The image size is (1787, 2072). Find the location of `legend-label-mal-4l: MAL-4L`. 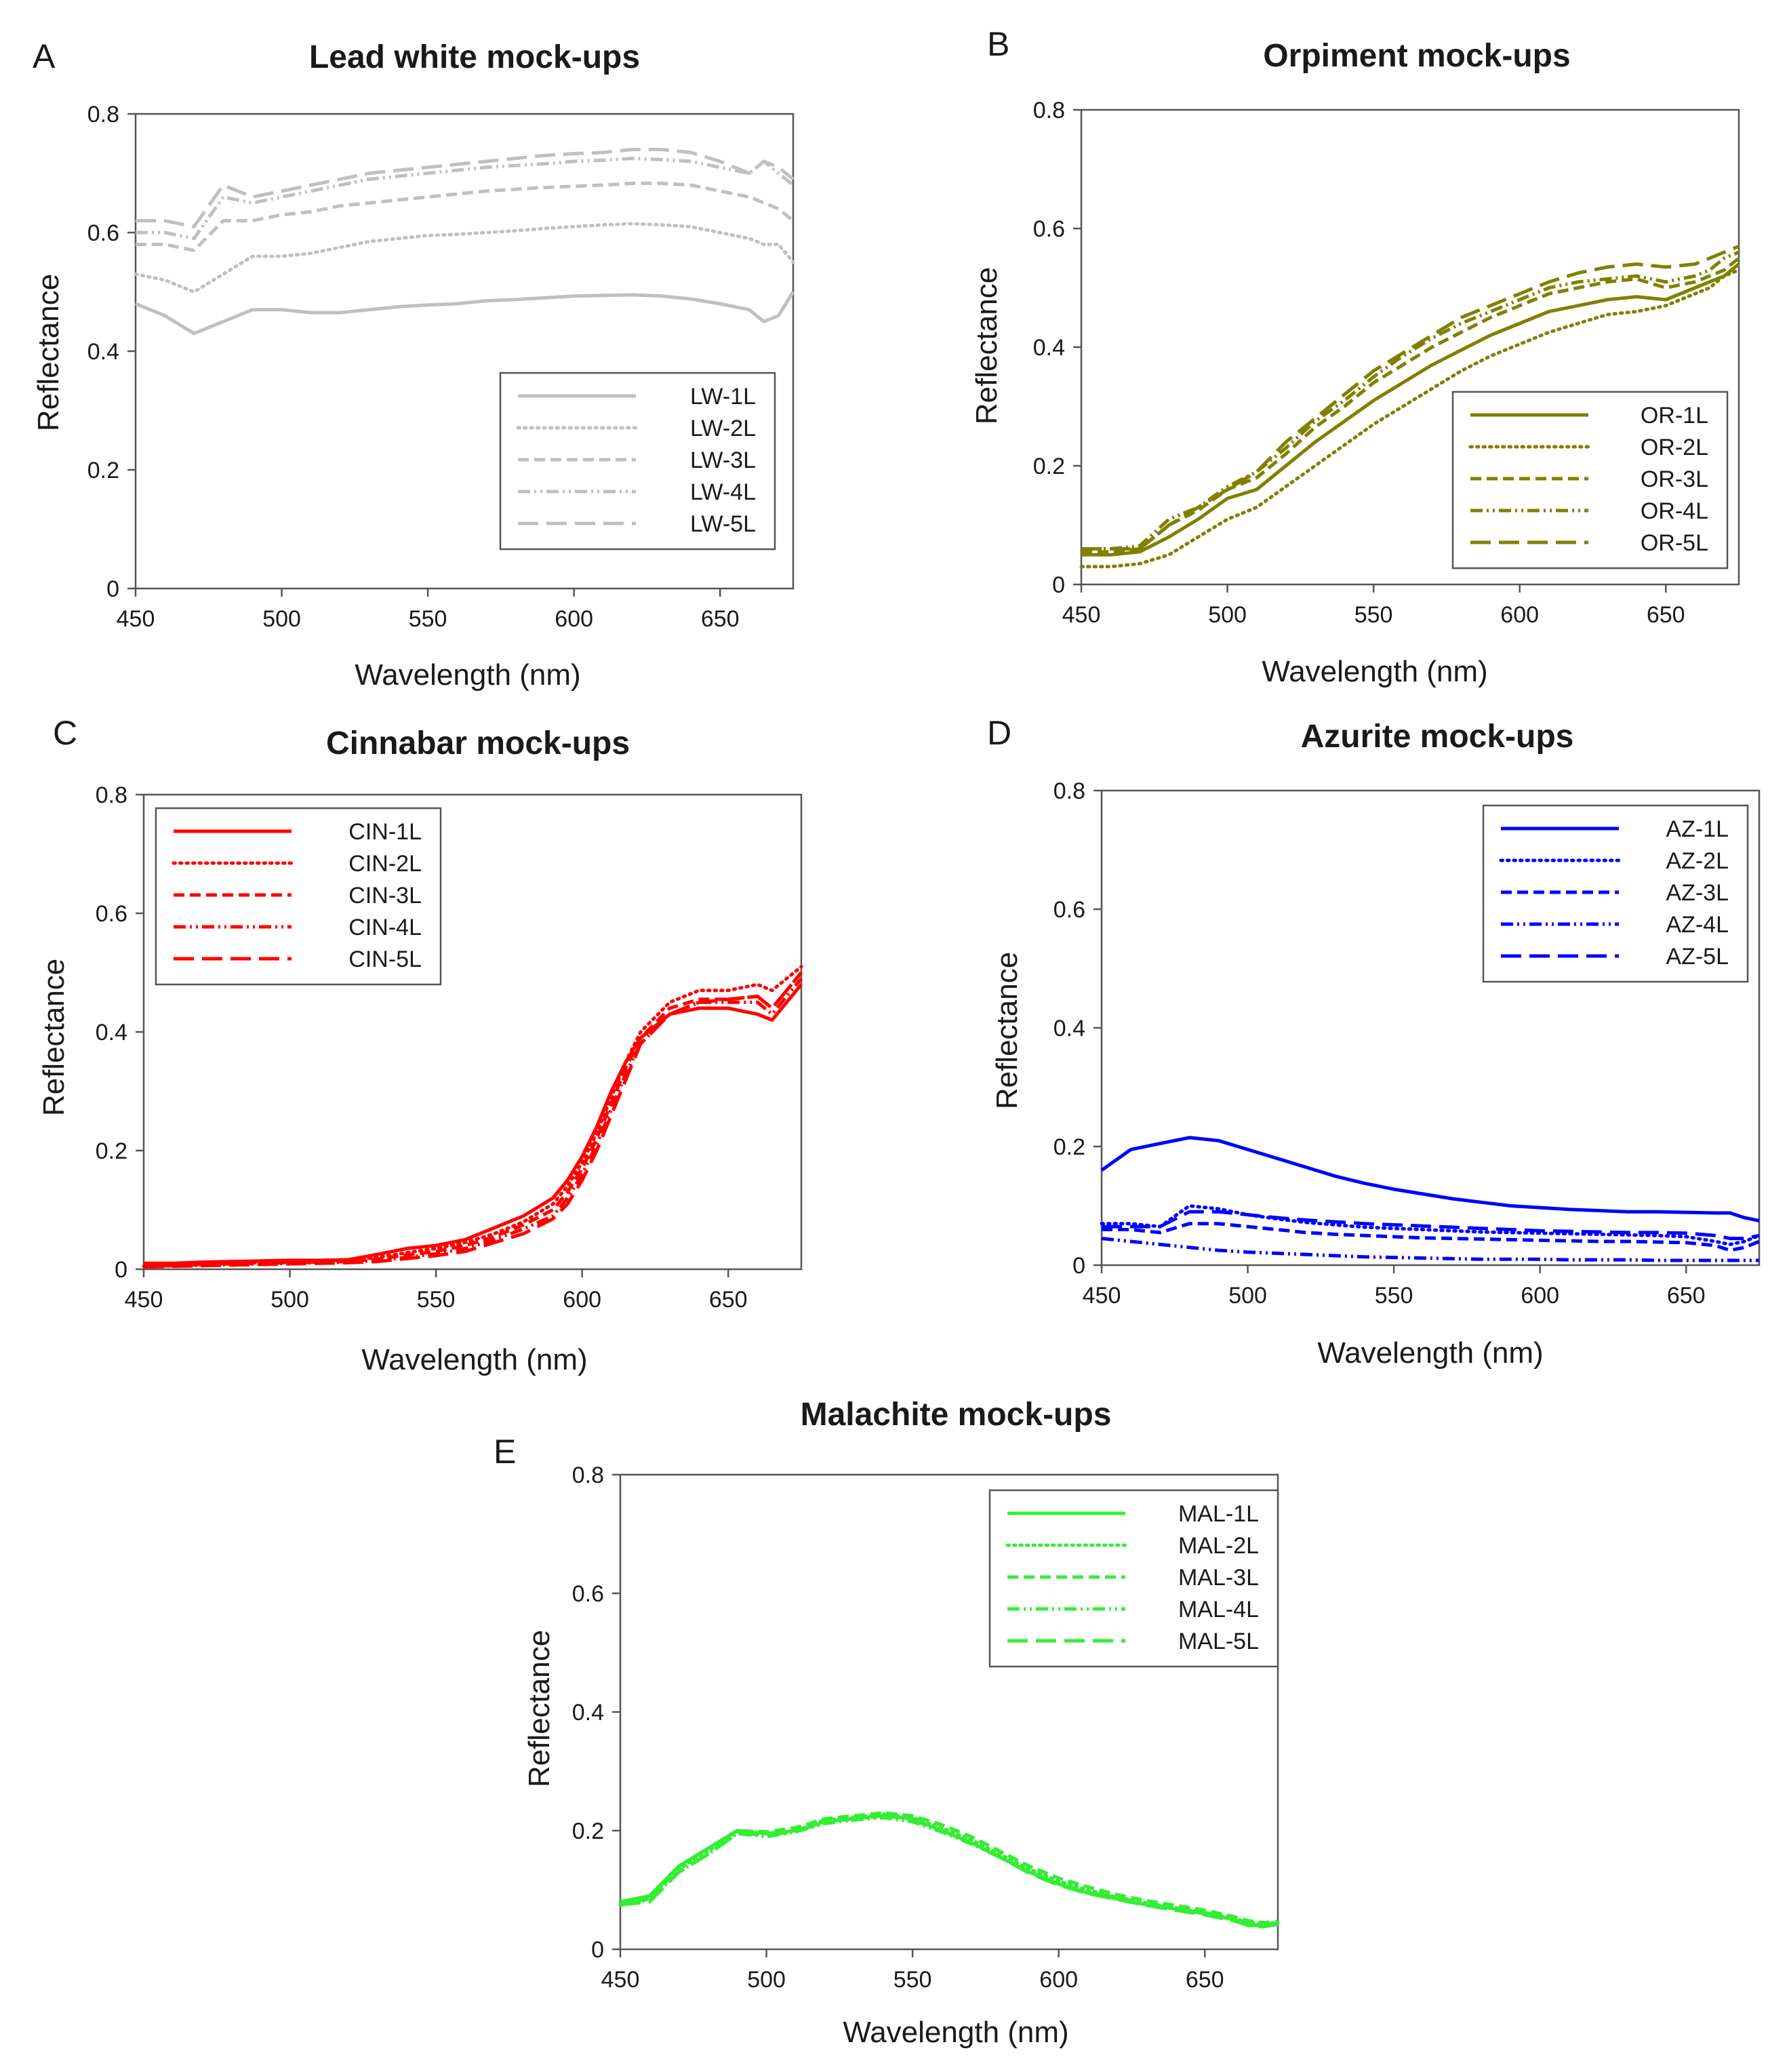

legend-label-mal-4l: MAL-4L is located at coordinates (1218, 1609).